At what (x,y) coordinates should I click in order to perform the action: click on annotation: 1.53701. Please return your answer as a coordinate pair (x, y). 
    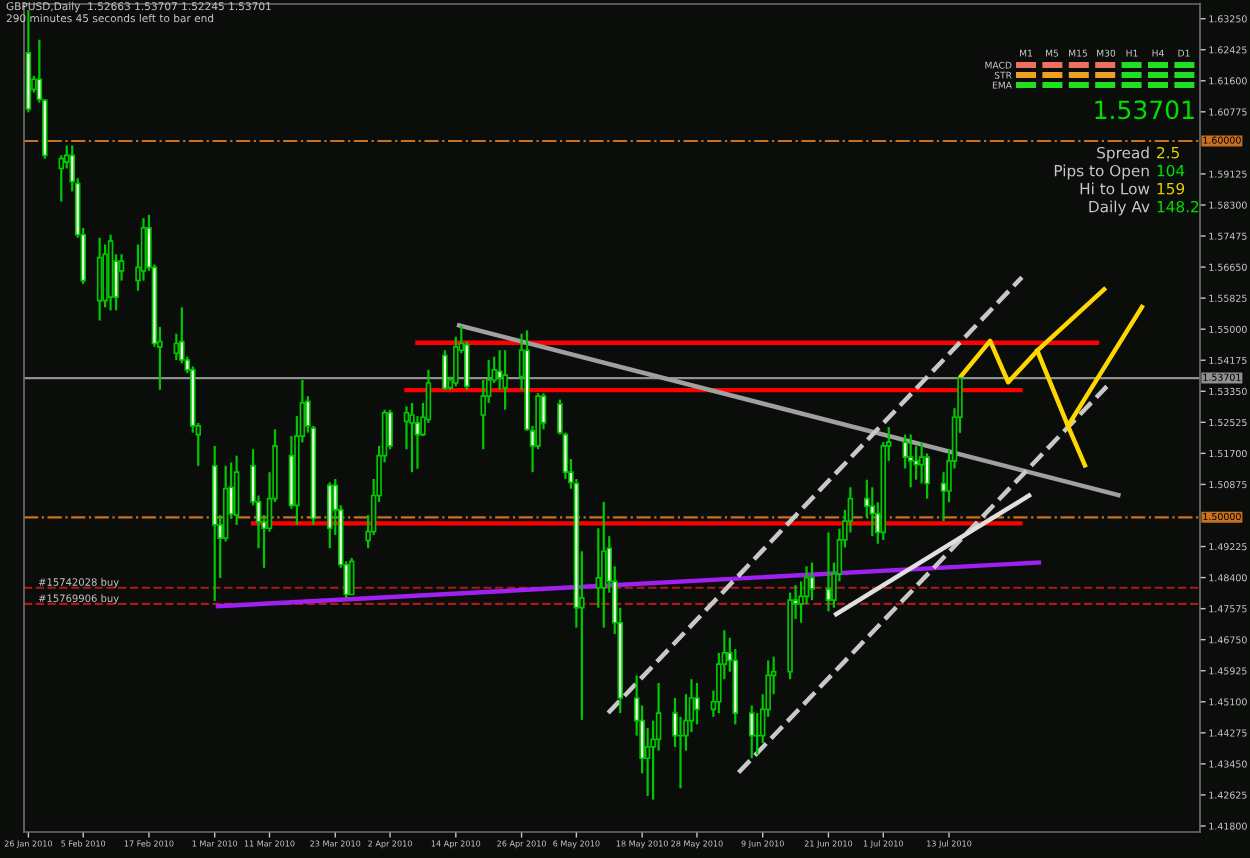
    Looking at the image, I should click on (1144, 110).